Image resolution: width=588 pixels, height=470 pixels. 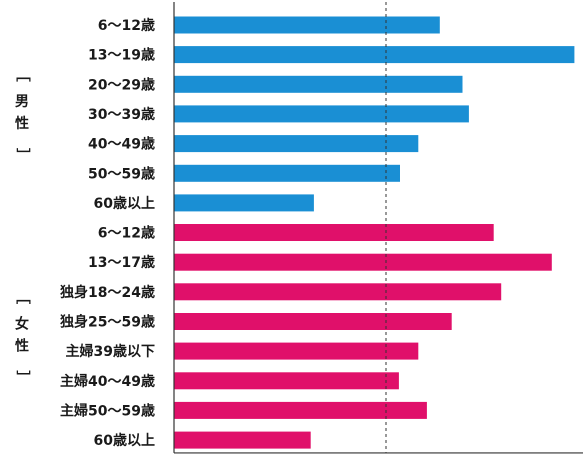 What do you see at coordinates (107, 410) in the screenshot?
I see `category-label: 主婦50〜59歳` at bounding box center [107, 410].